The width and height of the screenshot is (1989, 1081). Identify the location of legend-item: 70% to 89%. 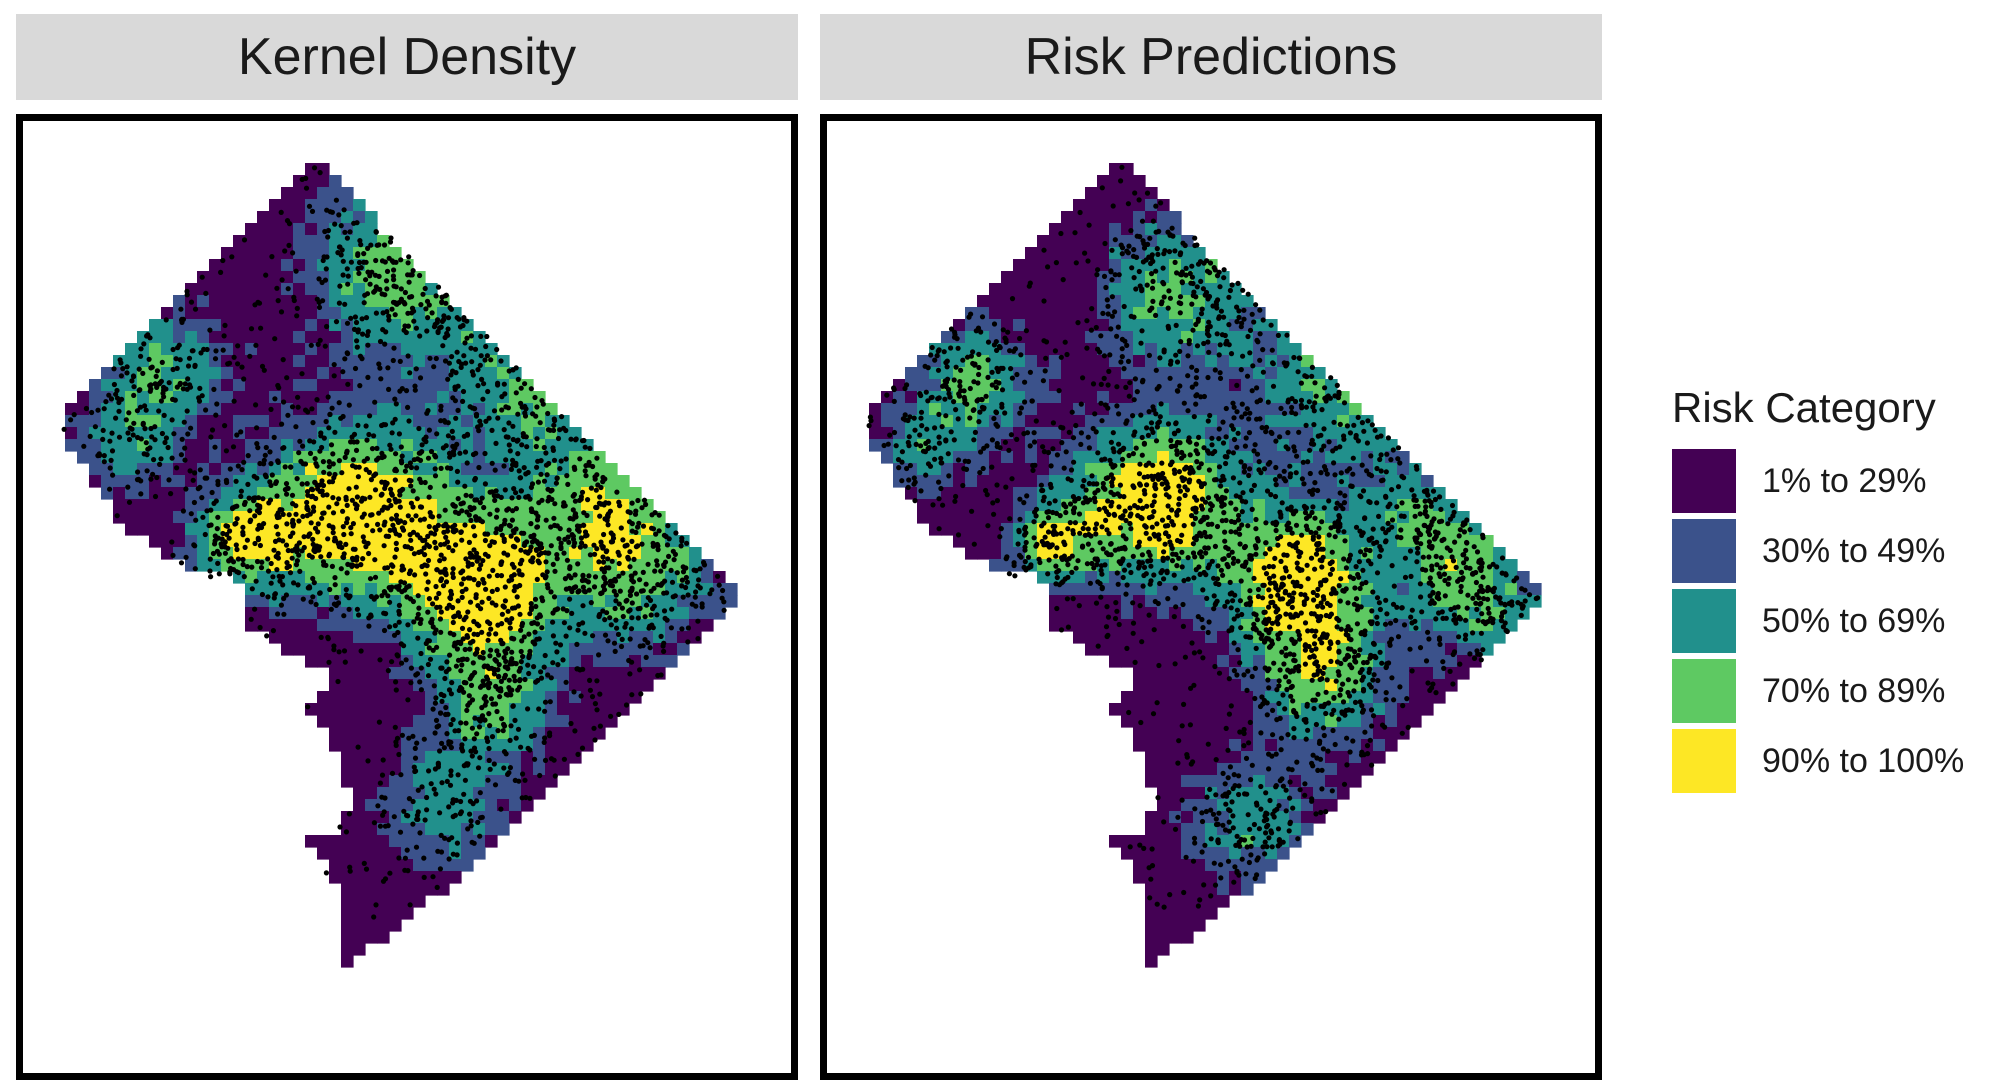
(1818, 691).